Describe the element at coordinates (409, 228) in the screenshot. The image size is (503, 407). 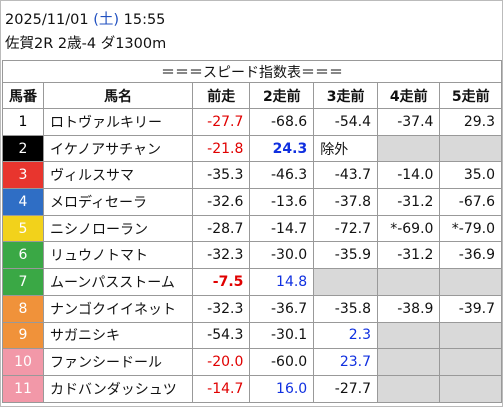
I see `speed-index: *-69.0` at that location.